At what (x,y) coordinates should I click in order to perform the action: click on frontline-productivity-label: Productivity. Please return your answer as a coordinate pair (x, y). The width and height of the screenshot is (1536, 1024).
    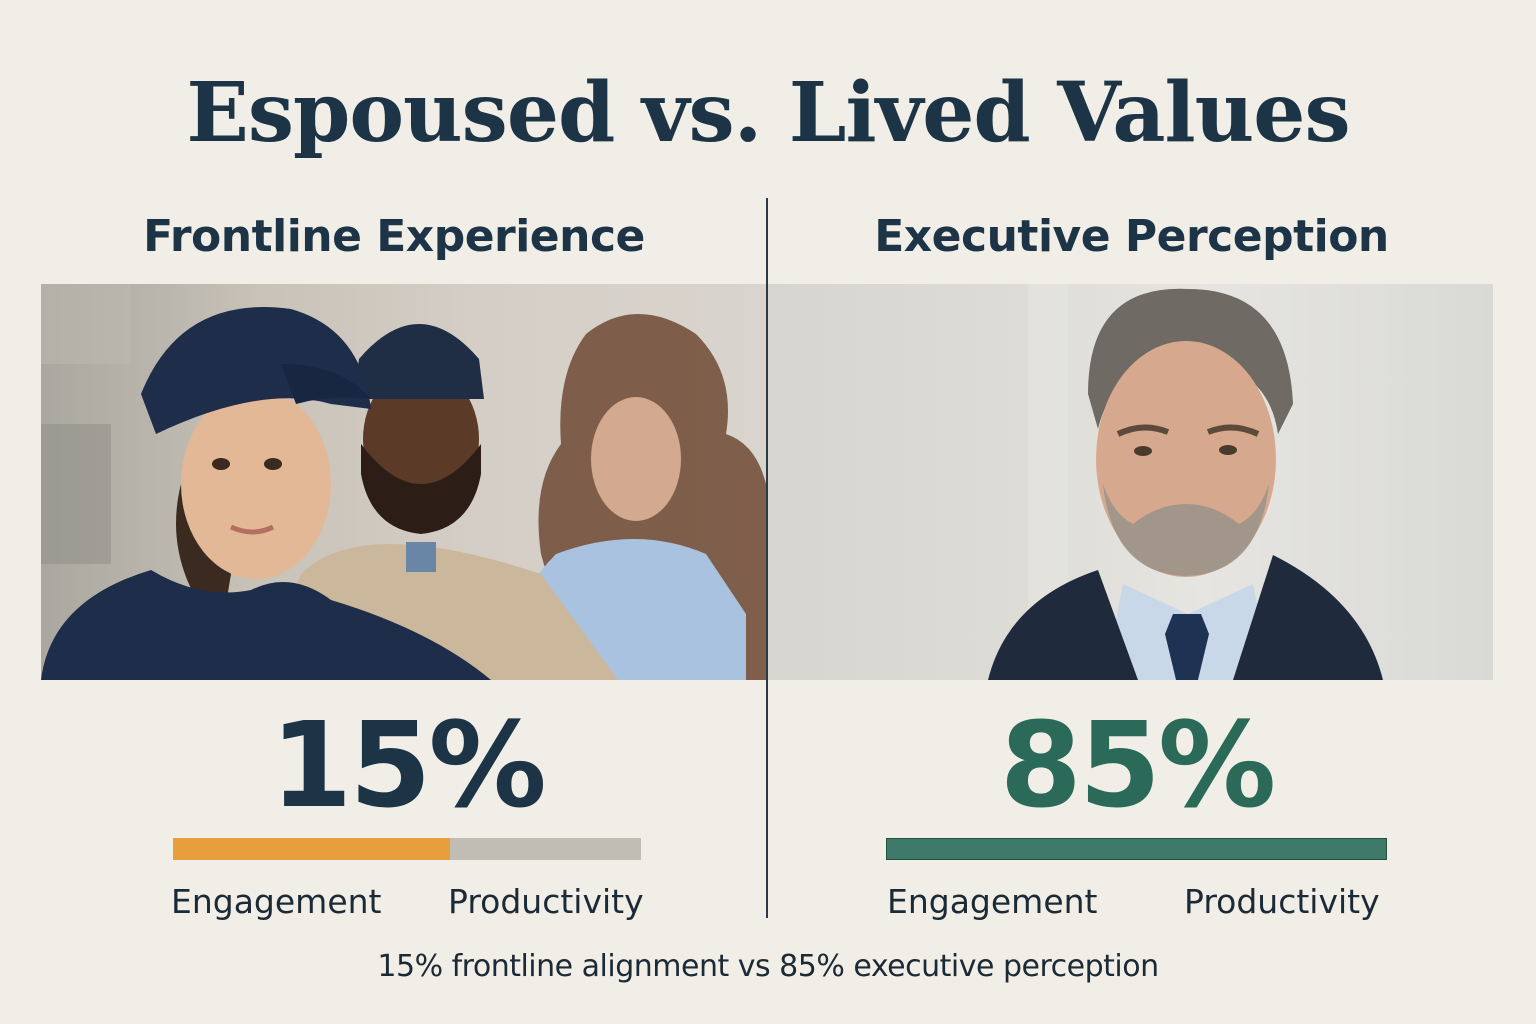
    Looking at the image, I should click on (546, 901).